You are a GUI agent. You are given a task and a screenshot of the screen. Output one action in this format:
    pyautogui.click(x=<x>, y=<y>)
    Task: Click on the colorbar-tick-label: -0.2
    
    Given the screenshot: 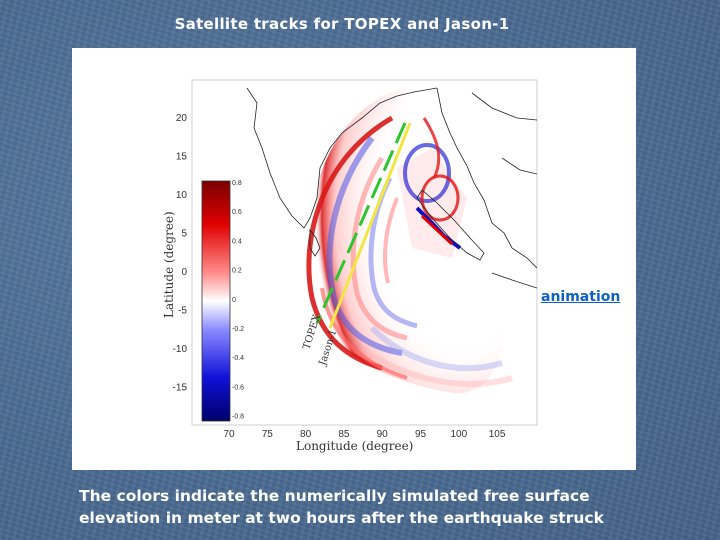 What is the action you would take?
    pyautogui.click(x=238, y=329)
    